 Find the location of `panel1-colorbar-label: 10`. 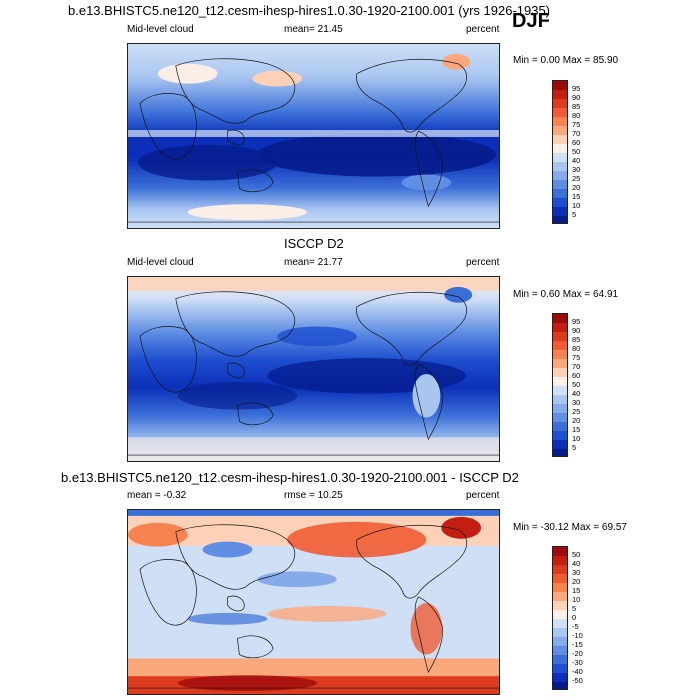

panel1-colorbar-label: 10 is located at coordinates (576, 205).